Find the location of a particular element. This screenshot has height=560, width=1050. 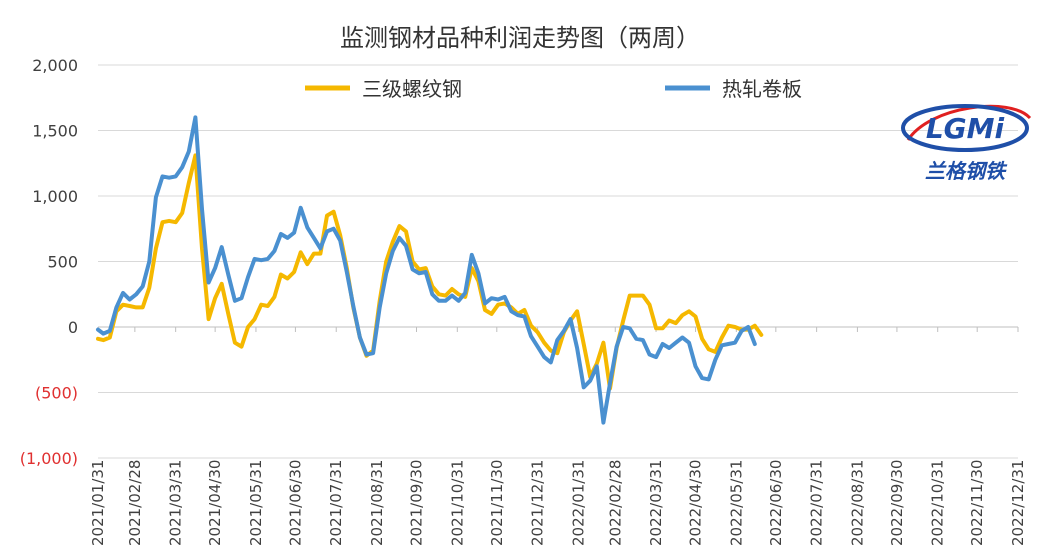

logo-ellipse is located at coordinates (965, 128).